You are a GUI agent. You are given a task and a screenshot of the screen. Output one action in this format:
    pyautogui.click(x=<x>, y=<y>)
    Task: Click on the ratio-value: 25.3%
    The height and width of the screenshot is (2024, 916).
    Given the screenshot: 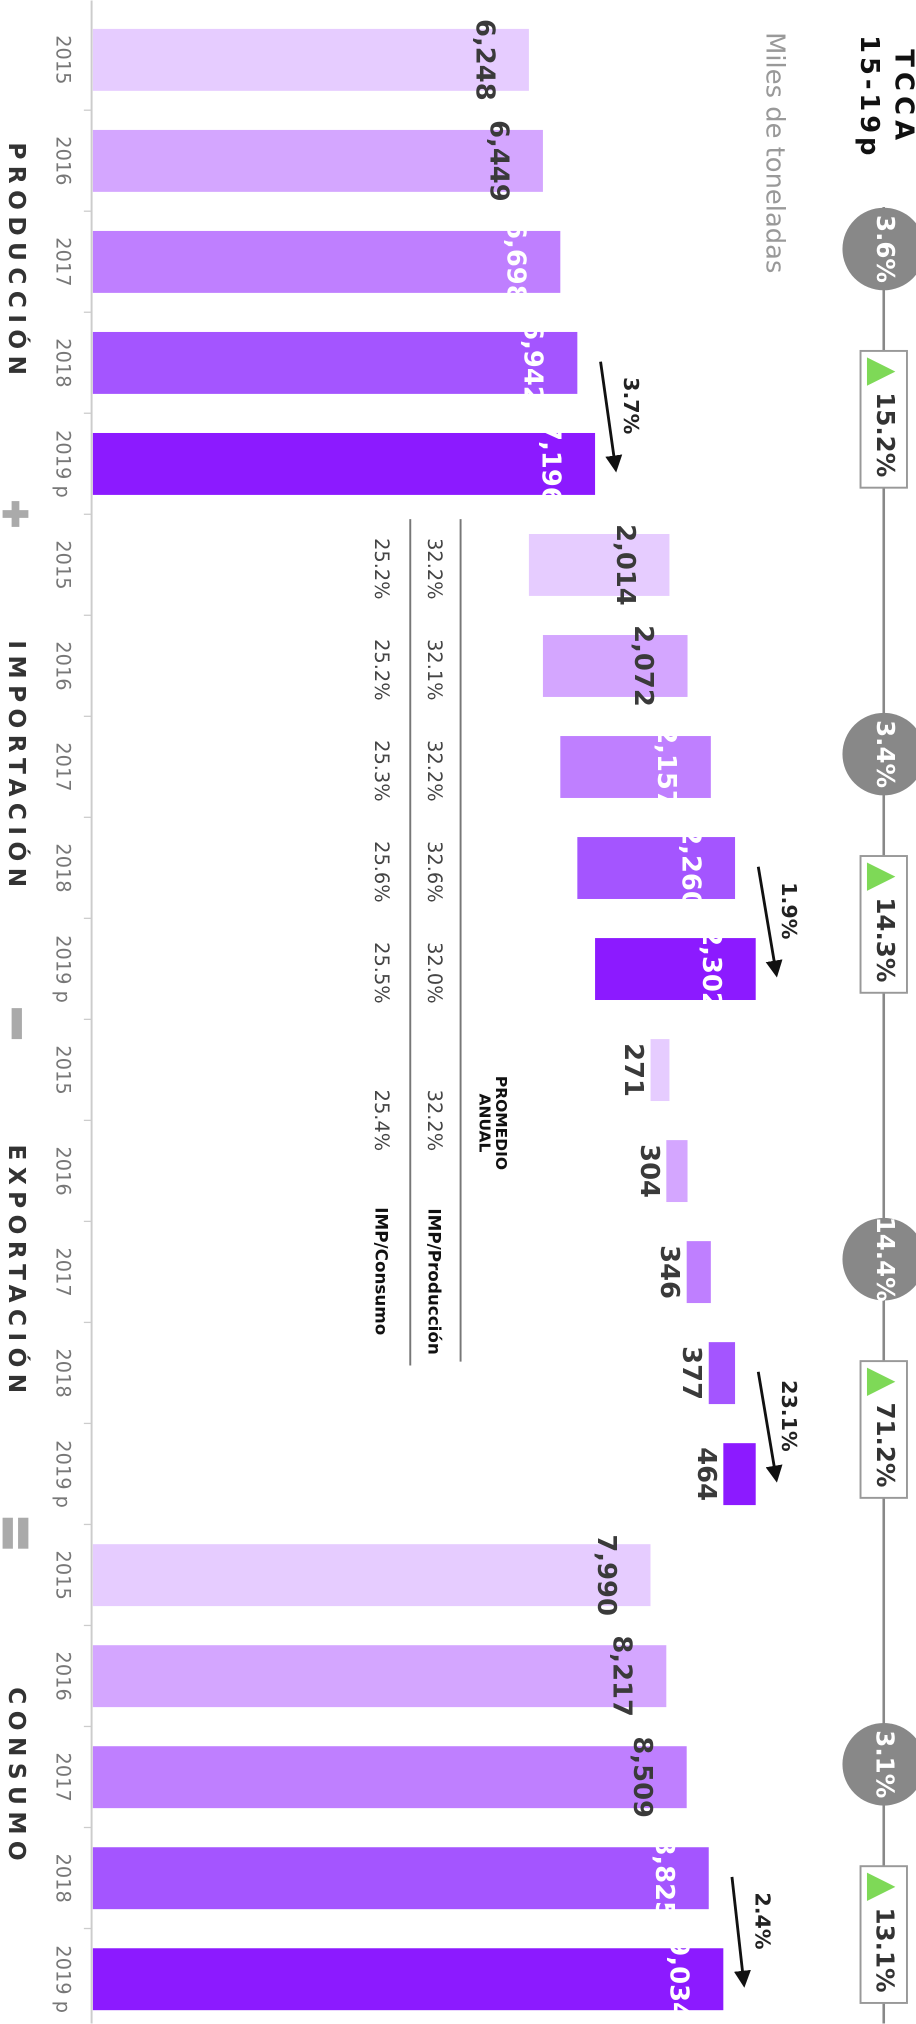 What is the action you would take?
    pyautogui.click(x=381, y=770)
    